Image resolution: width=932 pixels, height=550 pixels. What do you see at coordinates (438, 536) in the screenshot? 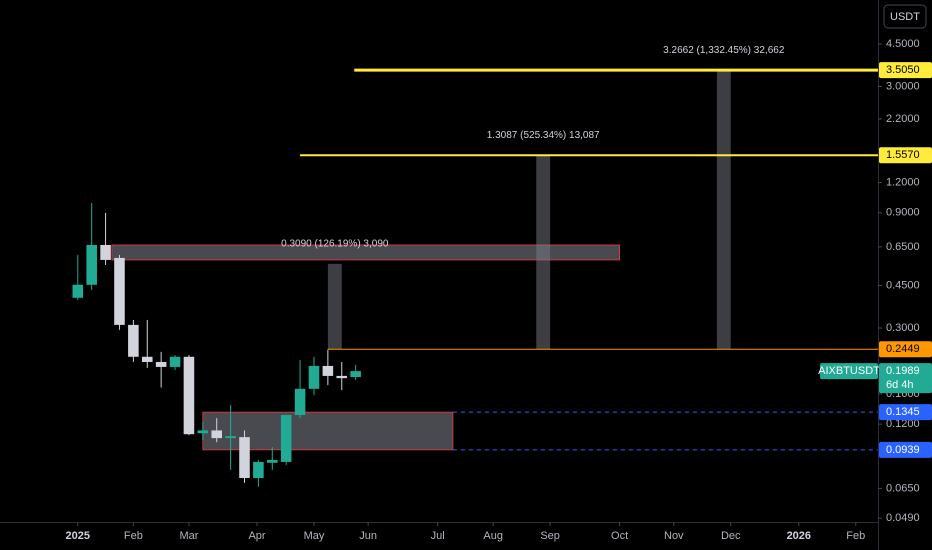
I see `x-tick-label: Jul` at bounding box center [438, 536].